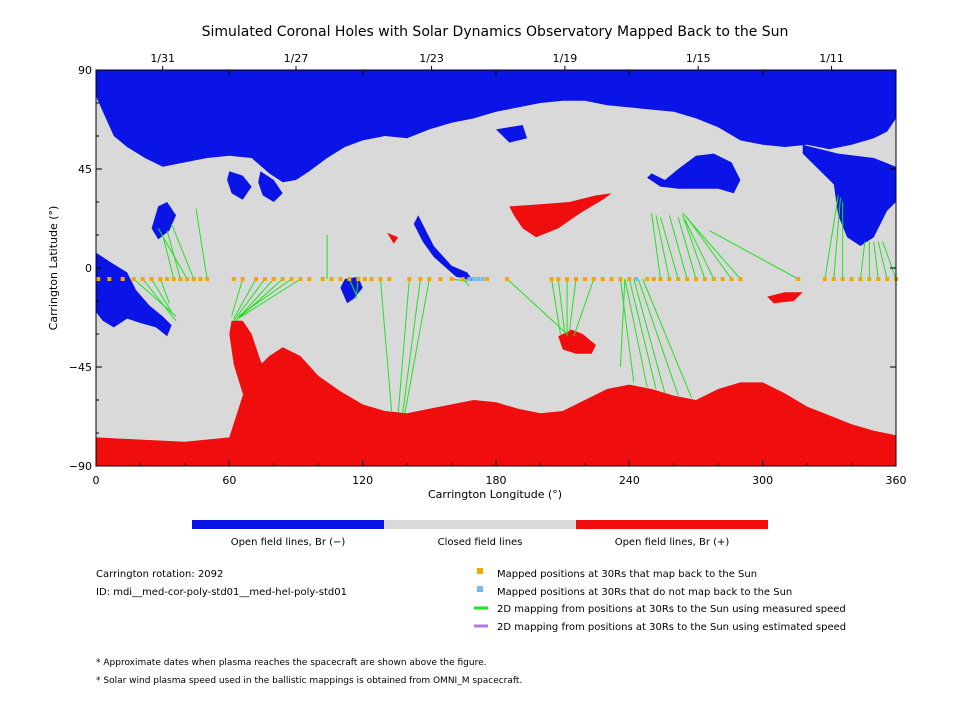 This screenshot has width=960, height=724. Describe the element at coordinates (496, 480) in the screenshot. I see `x-tick-label: 180` at that location.